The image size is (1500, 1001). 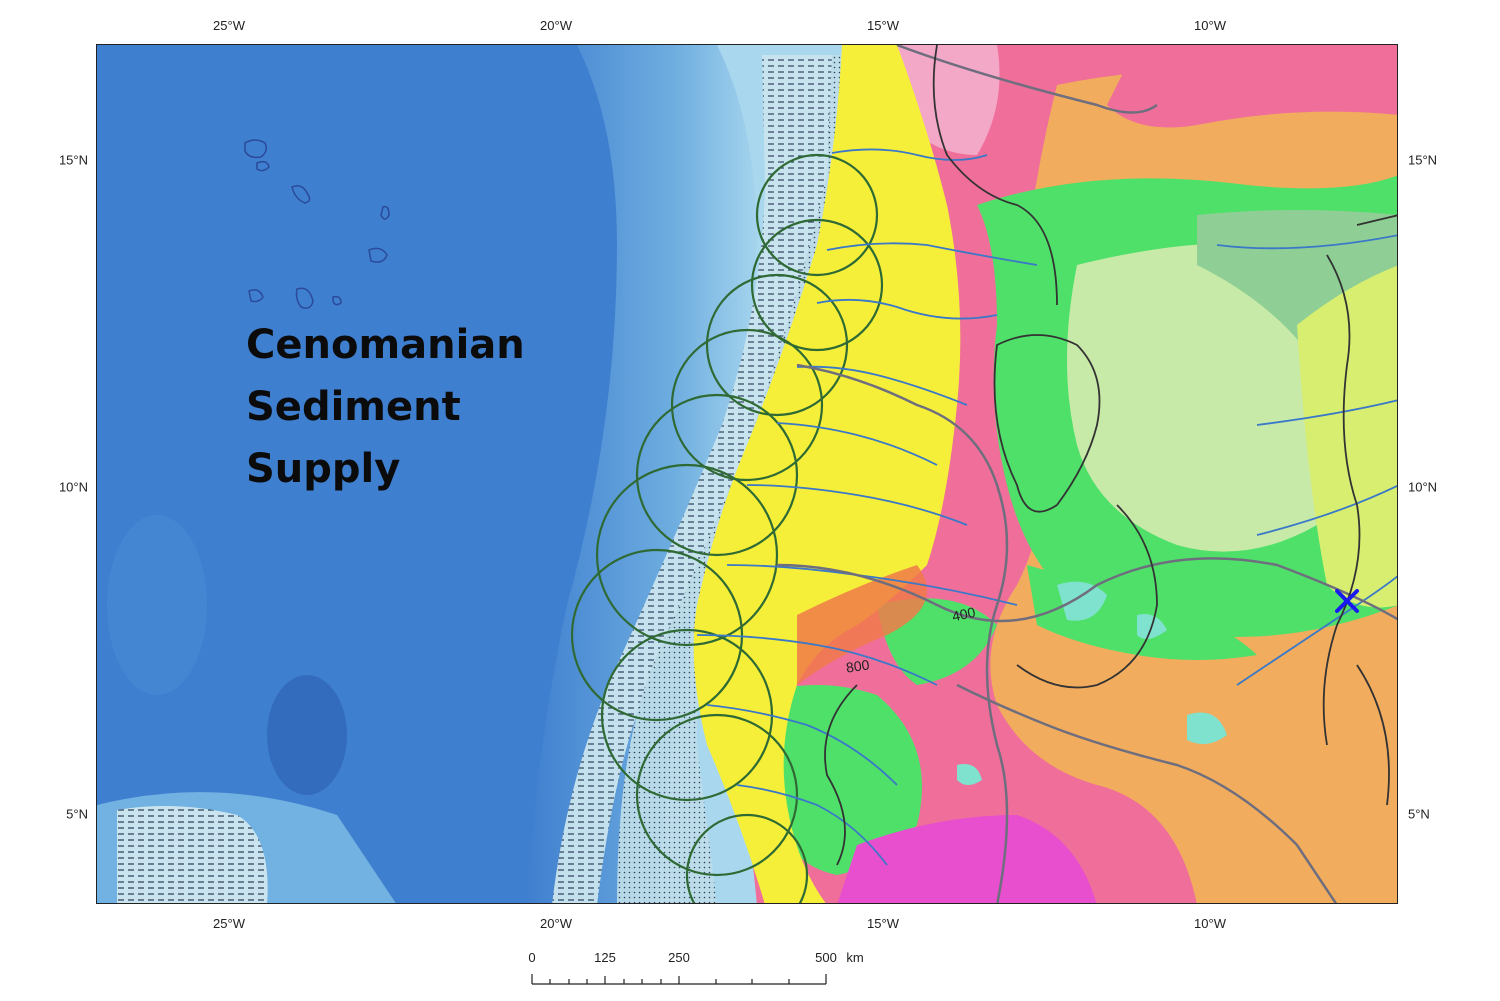 I want to click on x-marker, so click(x=1347, y=601).